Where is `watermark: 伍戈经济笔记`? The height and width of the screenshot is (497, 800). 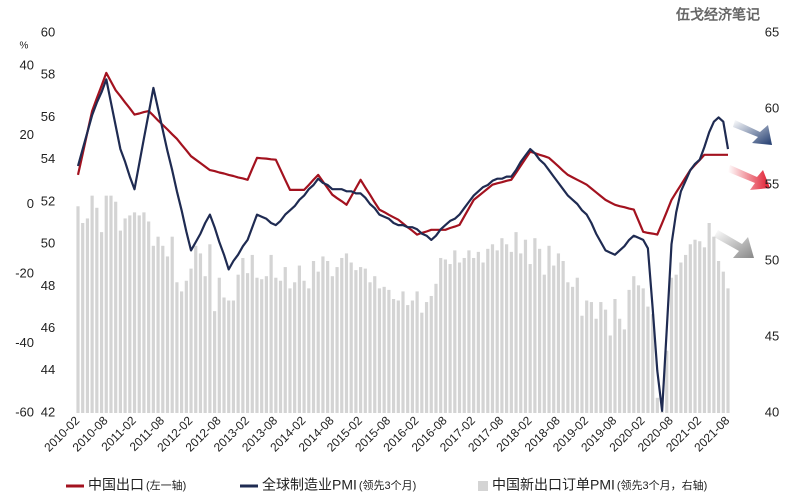 watermark: 伍戈经济笔记 is located at coordinates (717, 15).